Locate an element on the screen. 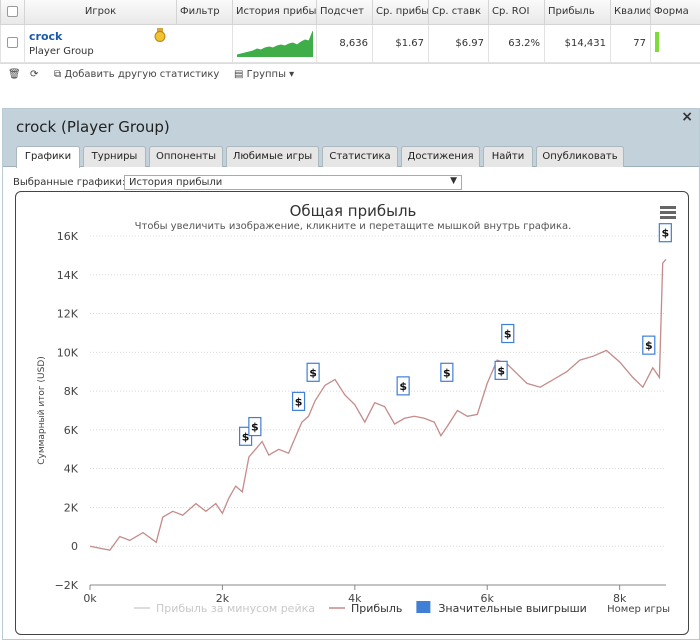 This screenshot has height=640, width=700. sparkline-area is located at coordinates (275, 43).